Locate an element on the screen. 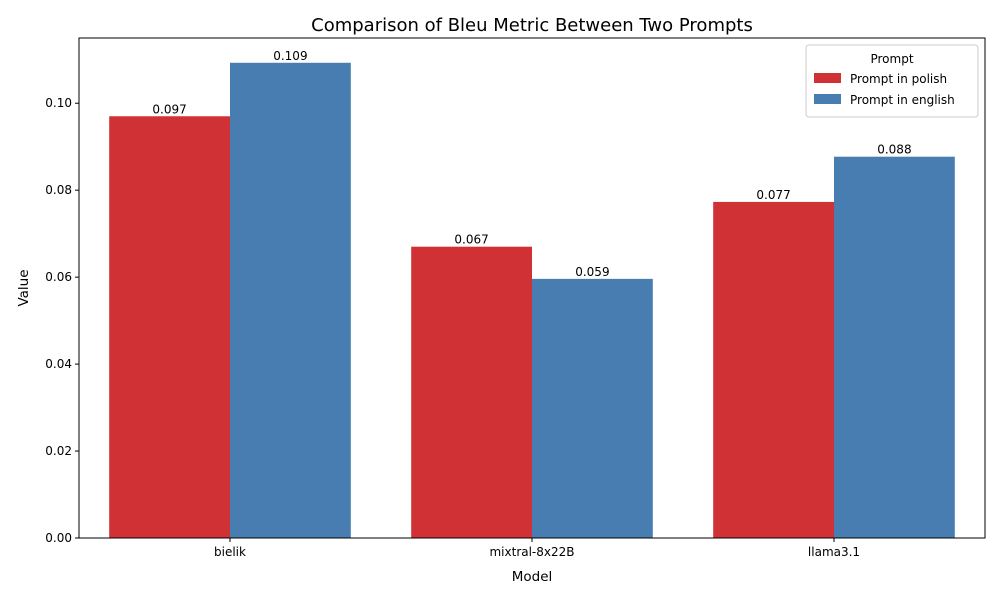 The height and width of the screenshot is (600, 1000). bar-value-label: 0.109 is located at coordinates (290, 56).